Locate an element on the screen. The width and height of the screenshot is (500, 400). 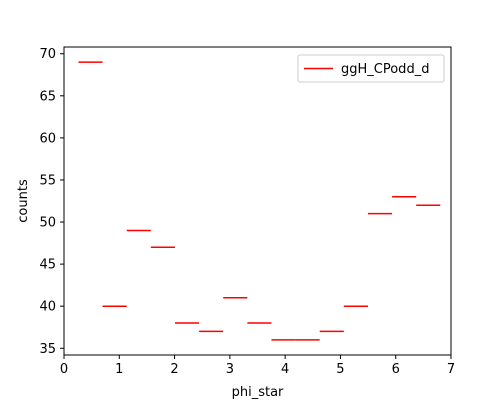
y-tick-label: 45 is located at coordinates (47, 265).